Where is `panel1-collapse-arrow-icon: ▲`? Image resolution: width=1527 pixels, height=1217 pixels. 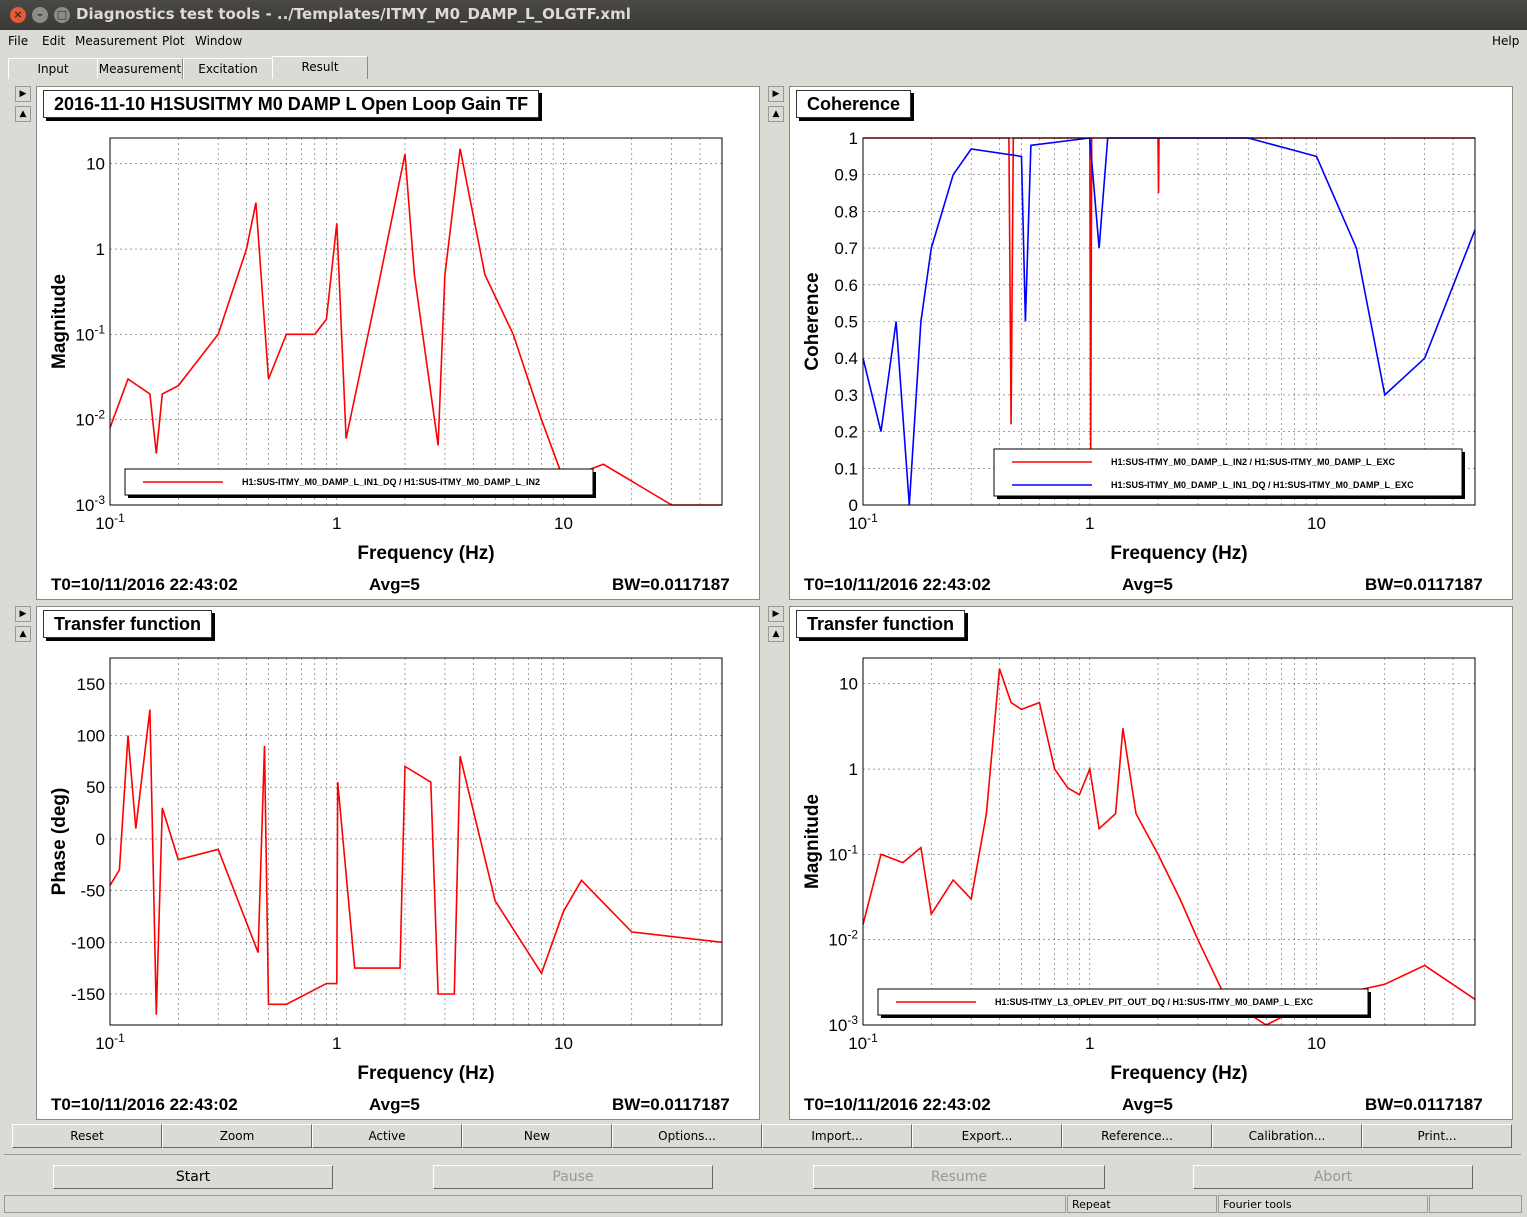
panel1-collapse-arrow-icon: ▲ is located at coordinates (23, 114).